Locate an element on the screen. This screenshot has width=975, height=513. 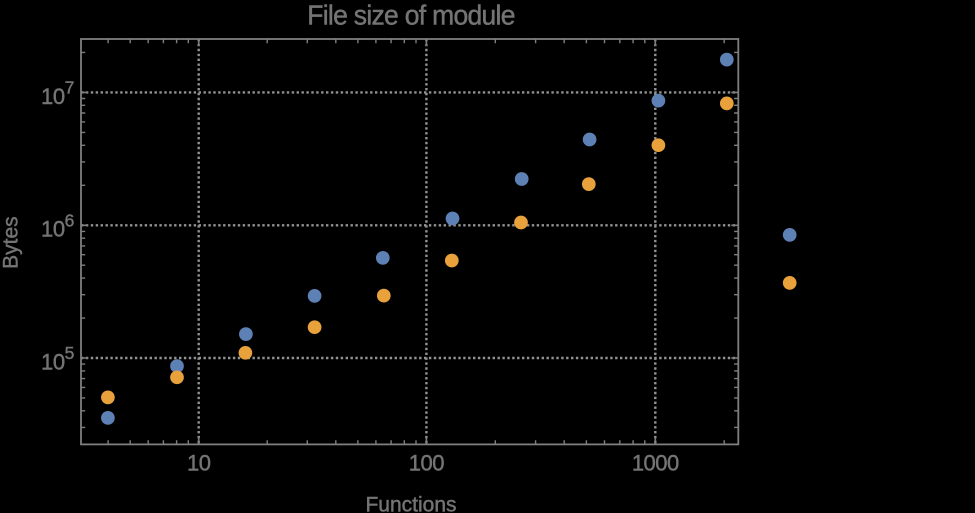
svg-text: 10⁷ is located at coordinates (57, 93).